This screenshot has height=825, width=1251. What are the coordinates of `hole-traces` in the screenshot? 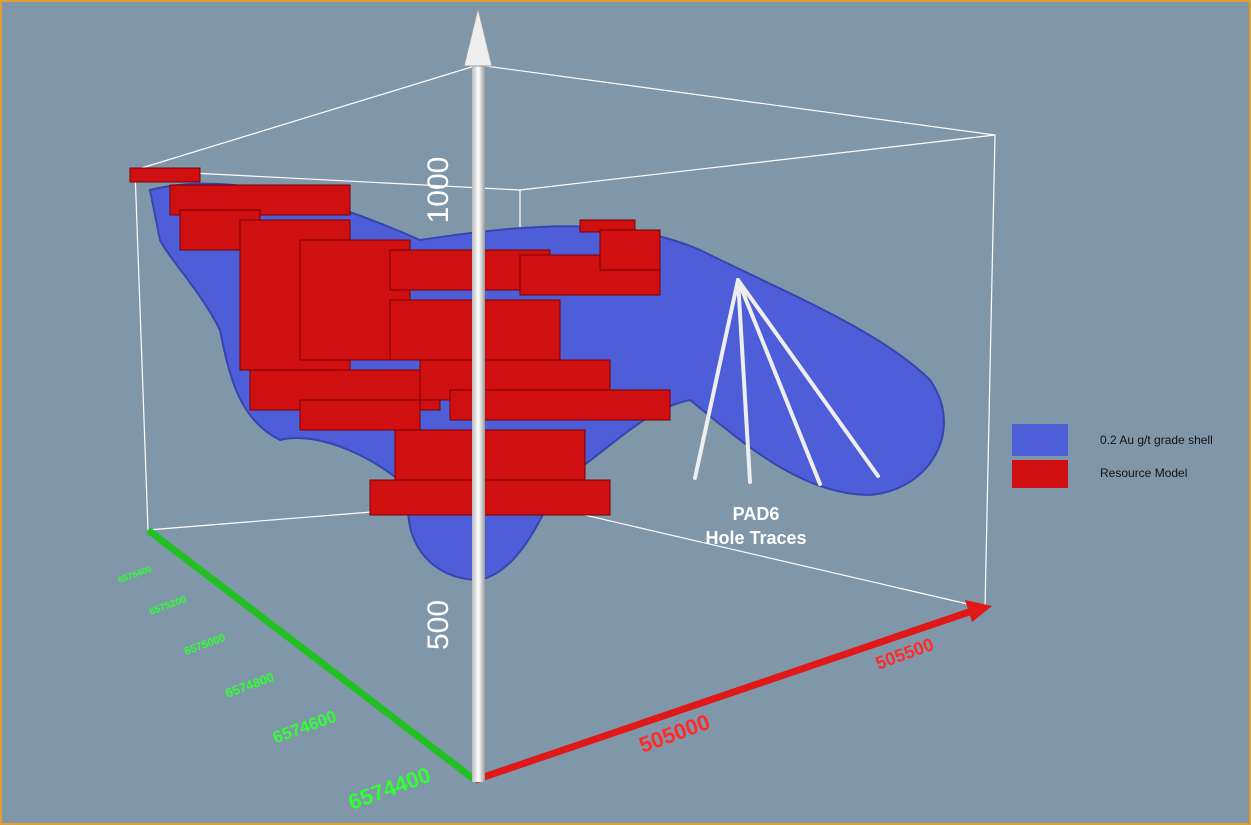 It's located at (786, 382).